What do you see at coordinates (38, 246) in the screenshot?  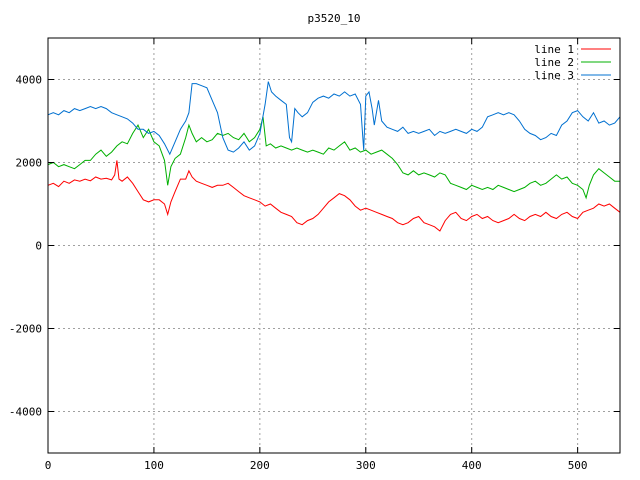 I see `y-tick-label: 0` at bounding box center [38, 246].